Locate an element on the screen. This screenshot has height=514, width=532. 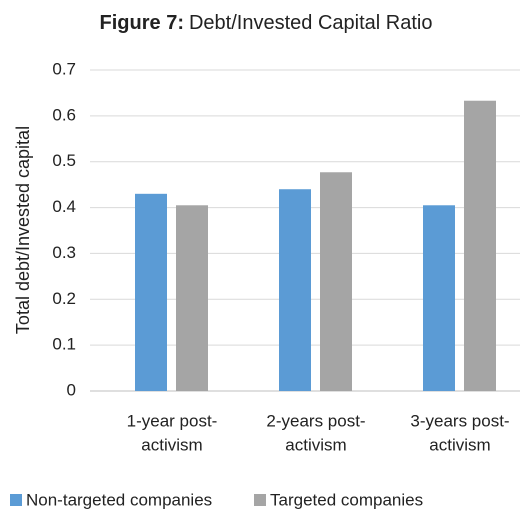
x-tick-label: 2-years post- is located at coordinates (315, 420).